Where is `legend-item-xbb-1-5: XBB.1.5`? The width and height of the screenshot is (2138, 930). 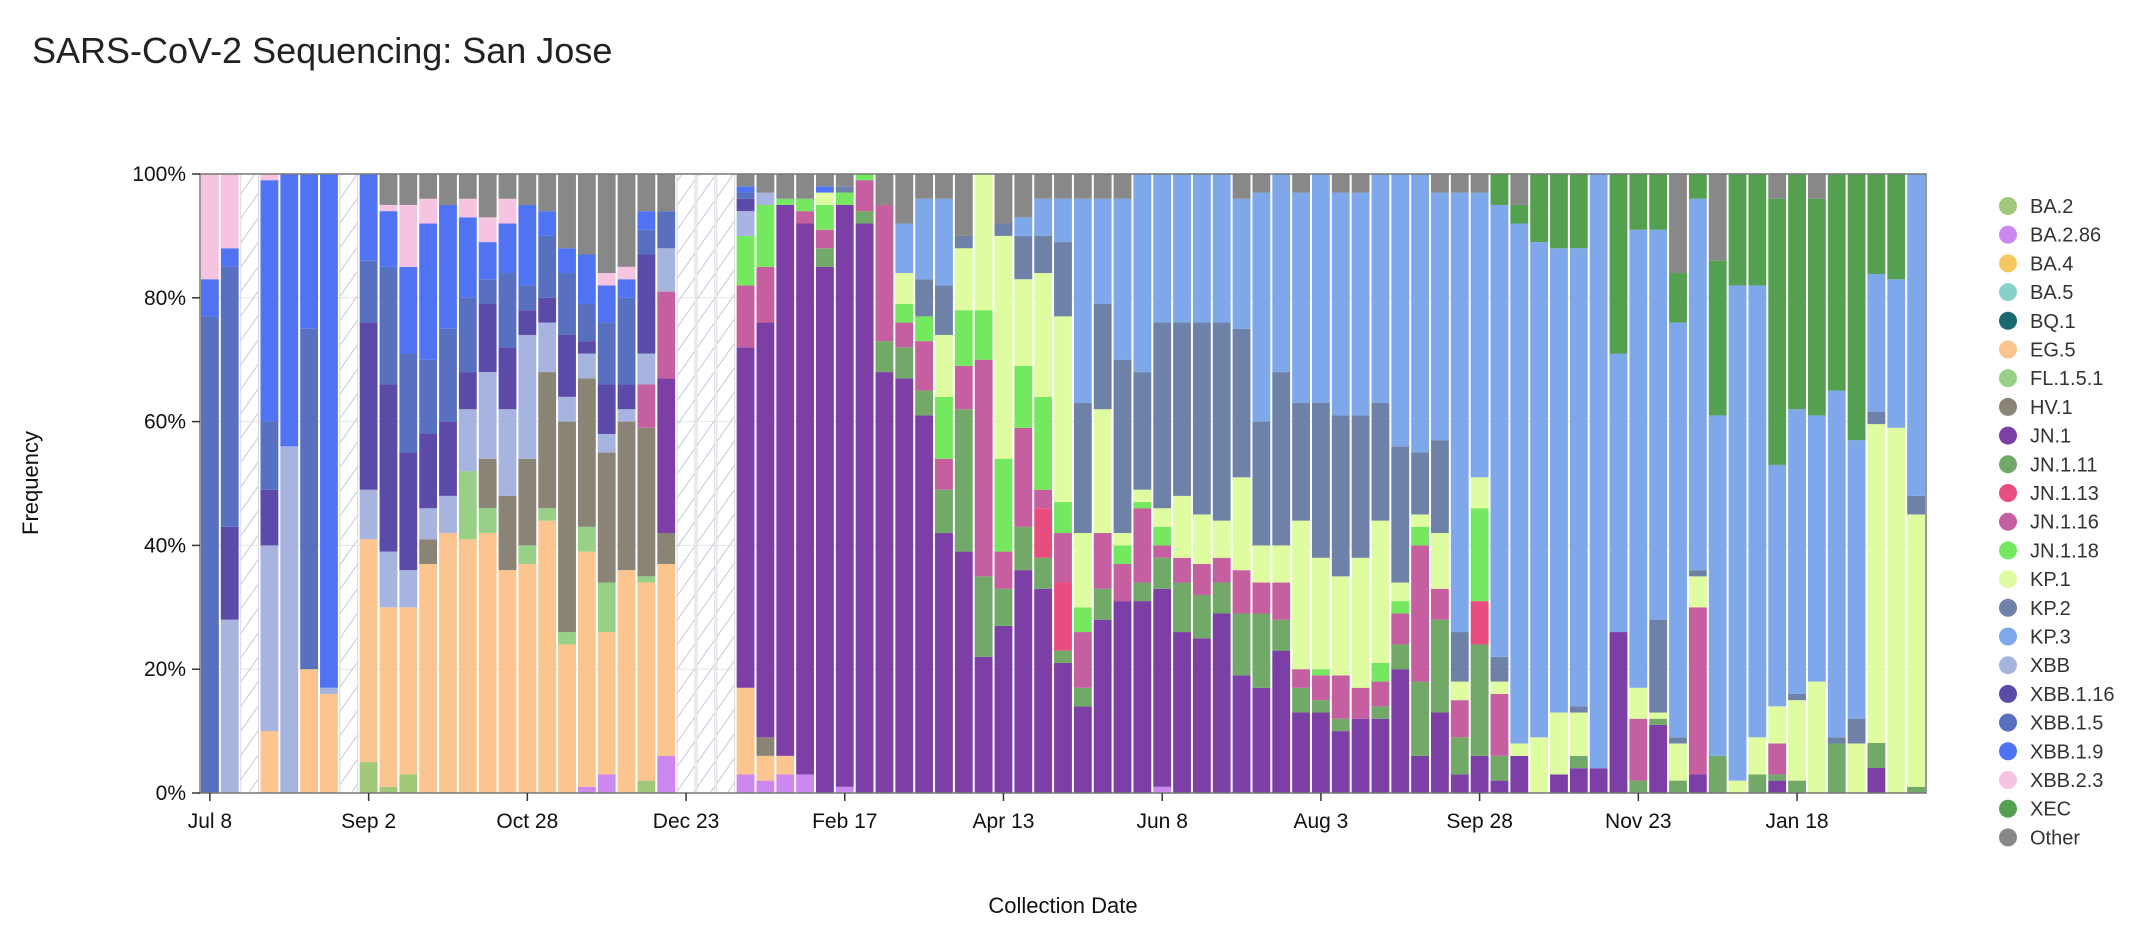 legend-item-xbb-1-5: XBB.1.5 is located at coordinates (2051, 724).